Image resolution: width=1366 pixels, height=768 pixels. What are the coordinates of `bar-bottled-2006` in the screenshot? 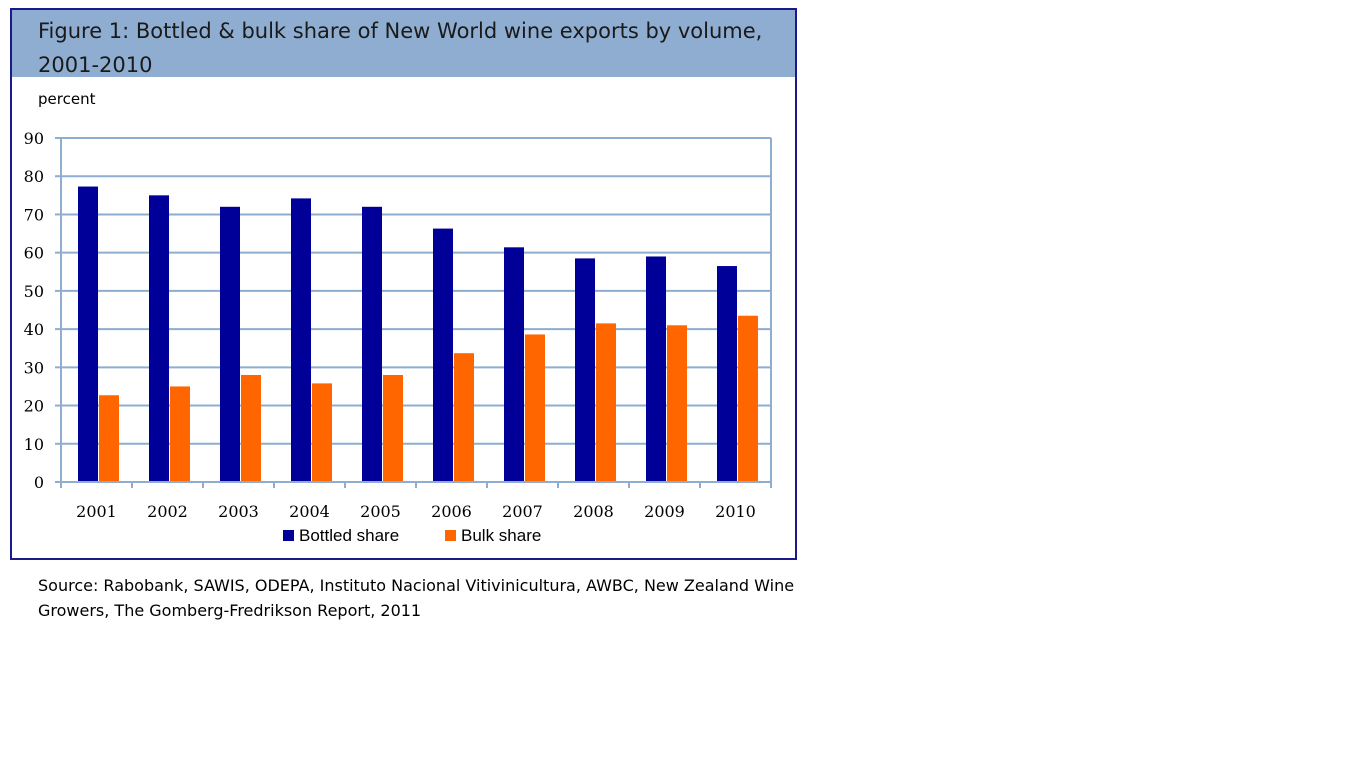 It's located at (443, 355).